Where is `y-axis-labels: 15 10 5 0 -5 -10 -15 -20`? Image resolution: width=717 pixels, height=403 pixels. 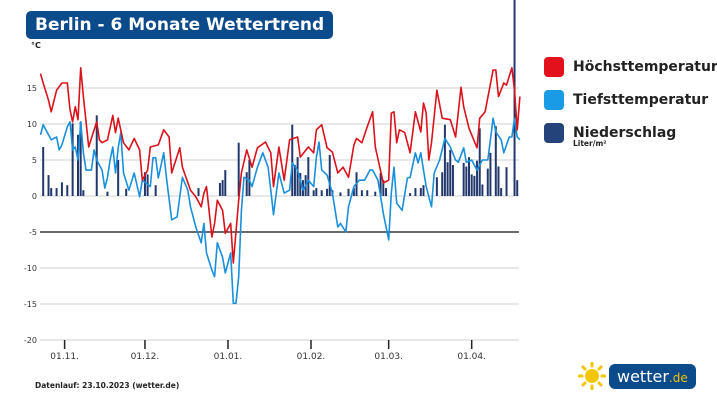 y-axis-labels: 15 10 5 0 -5 -10 -15 -20 is located at coordinates (30, 214).